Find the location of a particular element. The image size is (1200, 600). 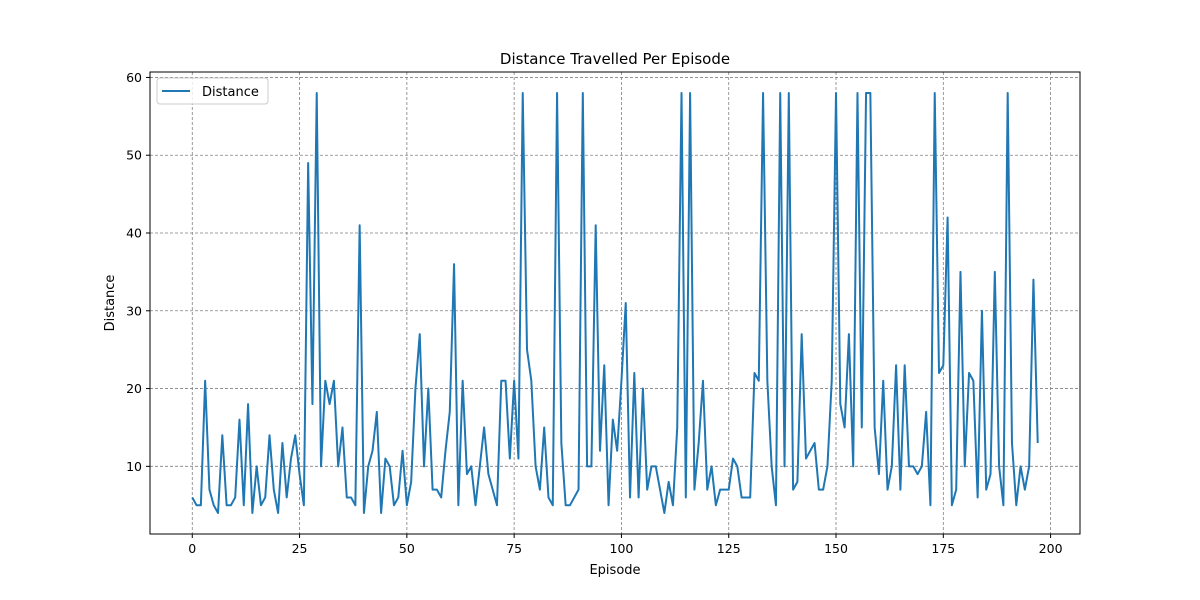

y-tick-label: 10 is located at coordinates (134, 466).